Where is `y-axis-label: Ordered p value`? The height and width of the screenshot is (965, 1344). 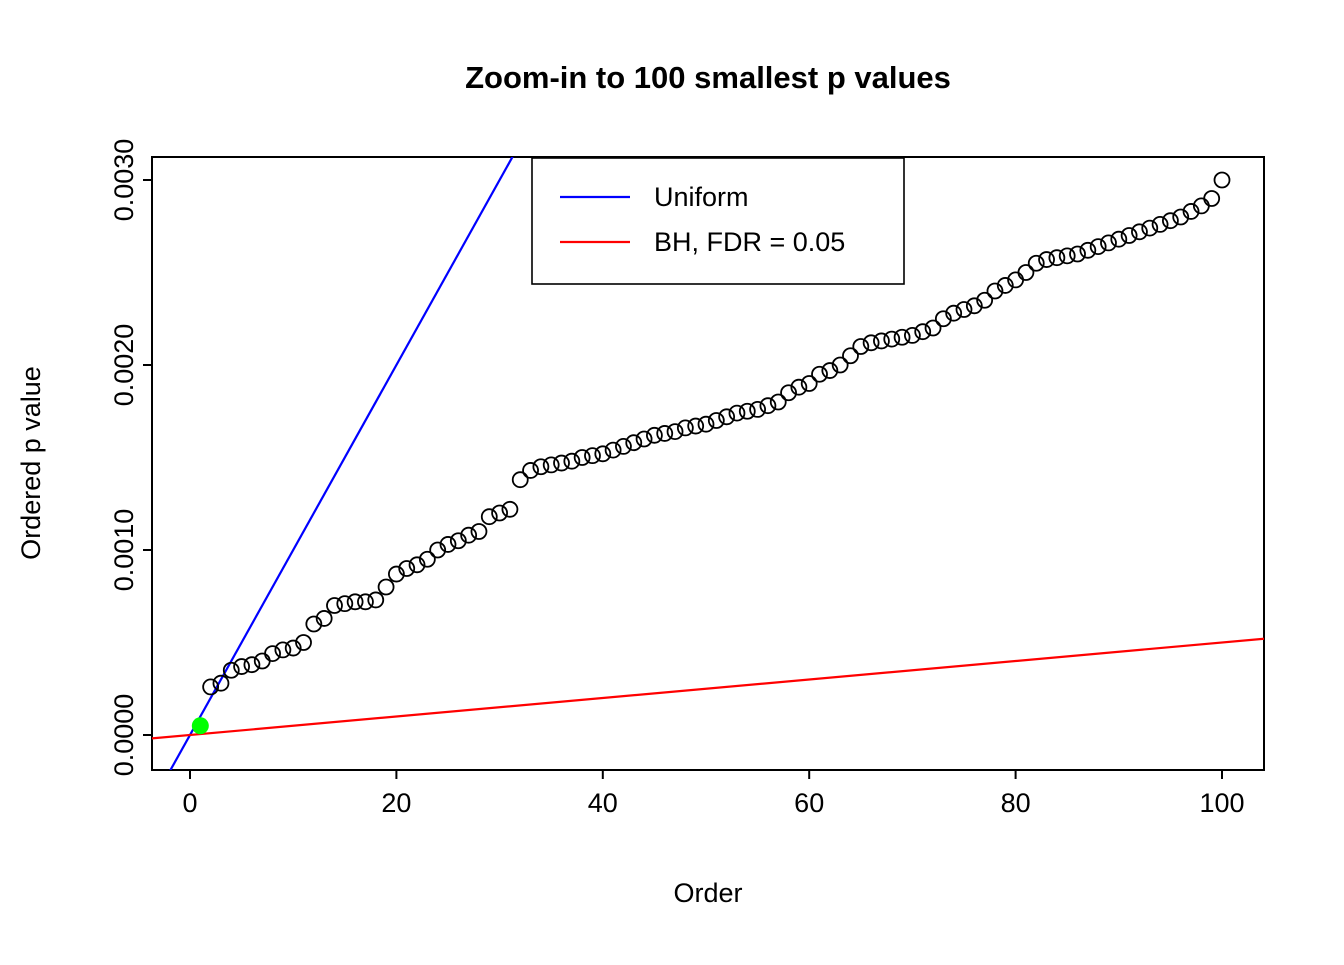
y-axis-label: Ordered p value is located at coordinates (31, 463).